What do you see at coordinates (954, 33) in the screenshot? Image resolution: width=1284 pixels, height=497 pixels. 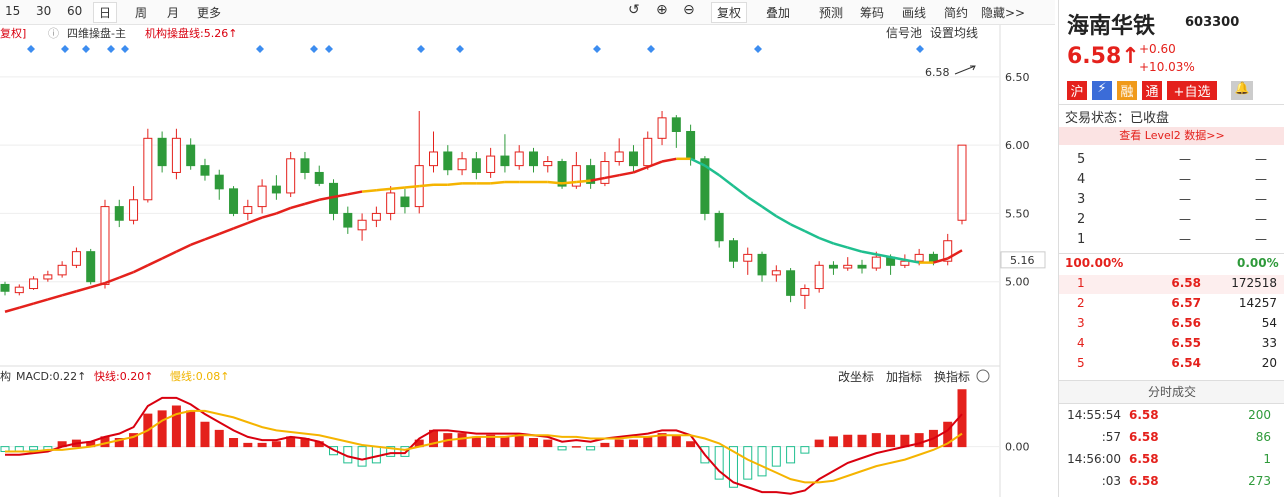 I see `ma-setting: 设置均线` at bounding box center [954, 33].